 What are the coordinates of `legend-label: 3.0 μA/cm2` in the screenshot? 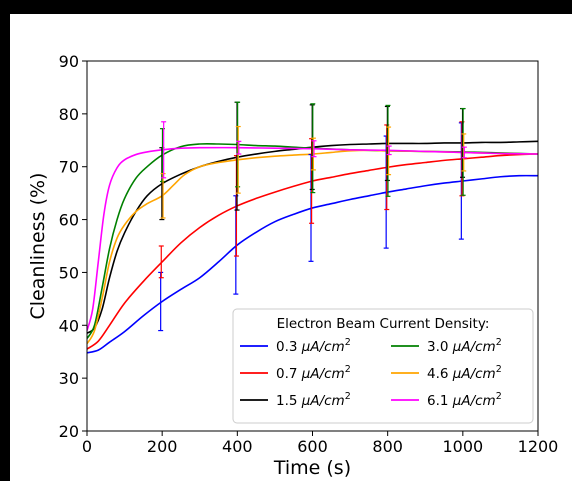 It's located at (464, 346).